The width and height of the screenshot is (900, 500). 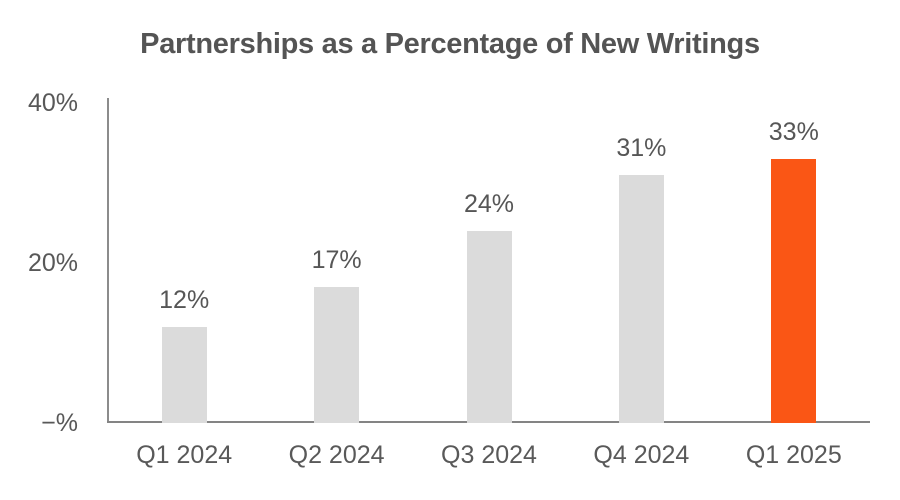 What do you see at coordinates (52, 262) in the screenshot?
I see `y-tick-label: 20%` at bounding box center [52, 262].